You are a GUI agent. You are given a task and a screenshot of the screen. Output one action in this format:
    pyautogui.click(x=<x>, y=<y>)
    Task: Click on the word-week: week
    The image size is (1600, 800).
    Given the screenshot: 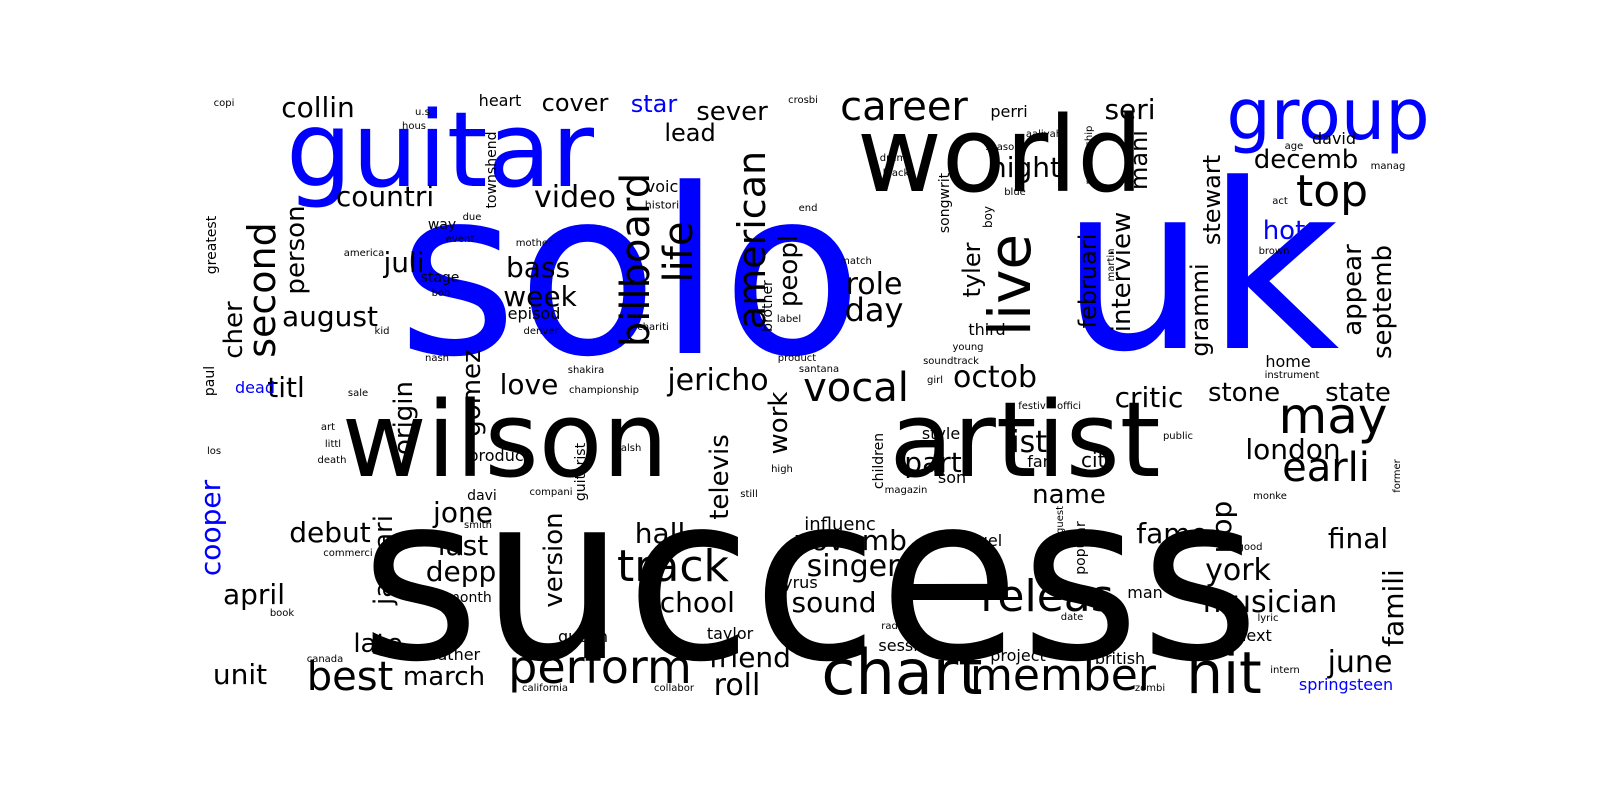 What is the action you would take?
    pyautogui.click(x=540, y=296)
    